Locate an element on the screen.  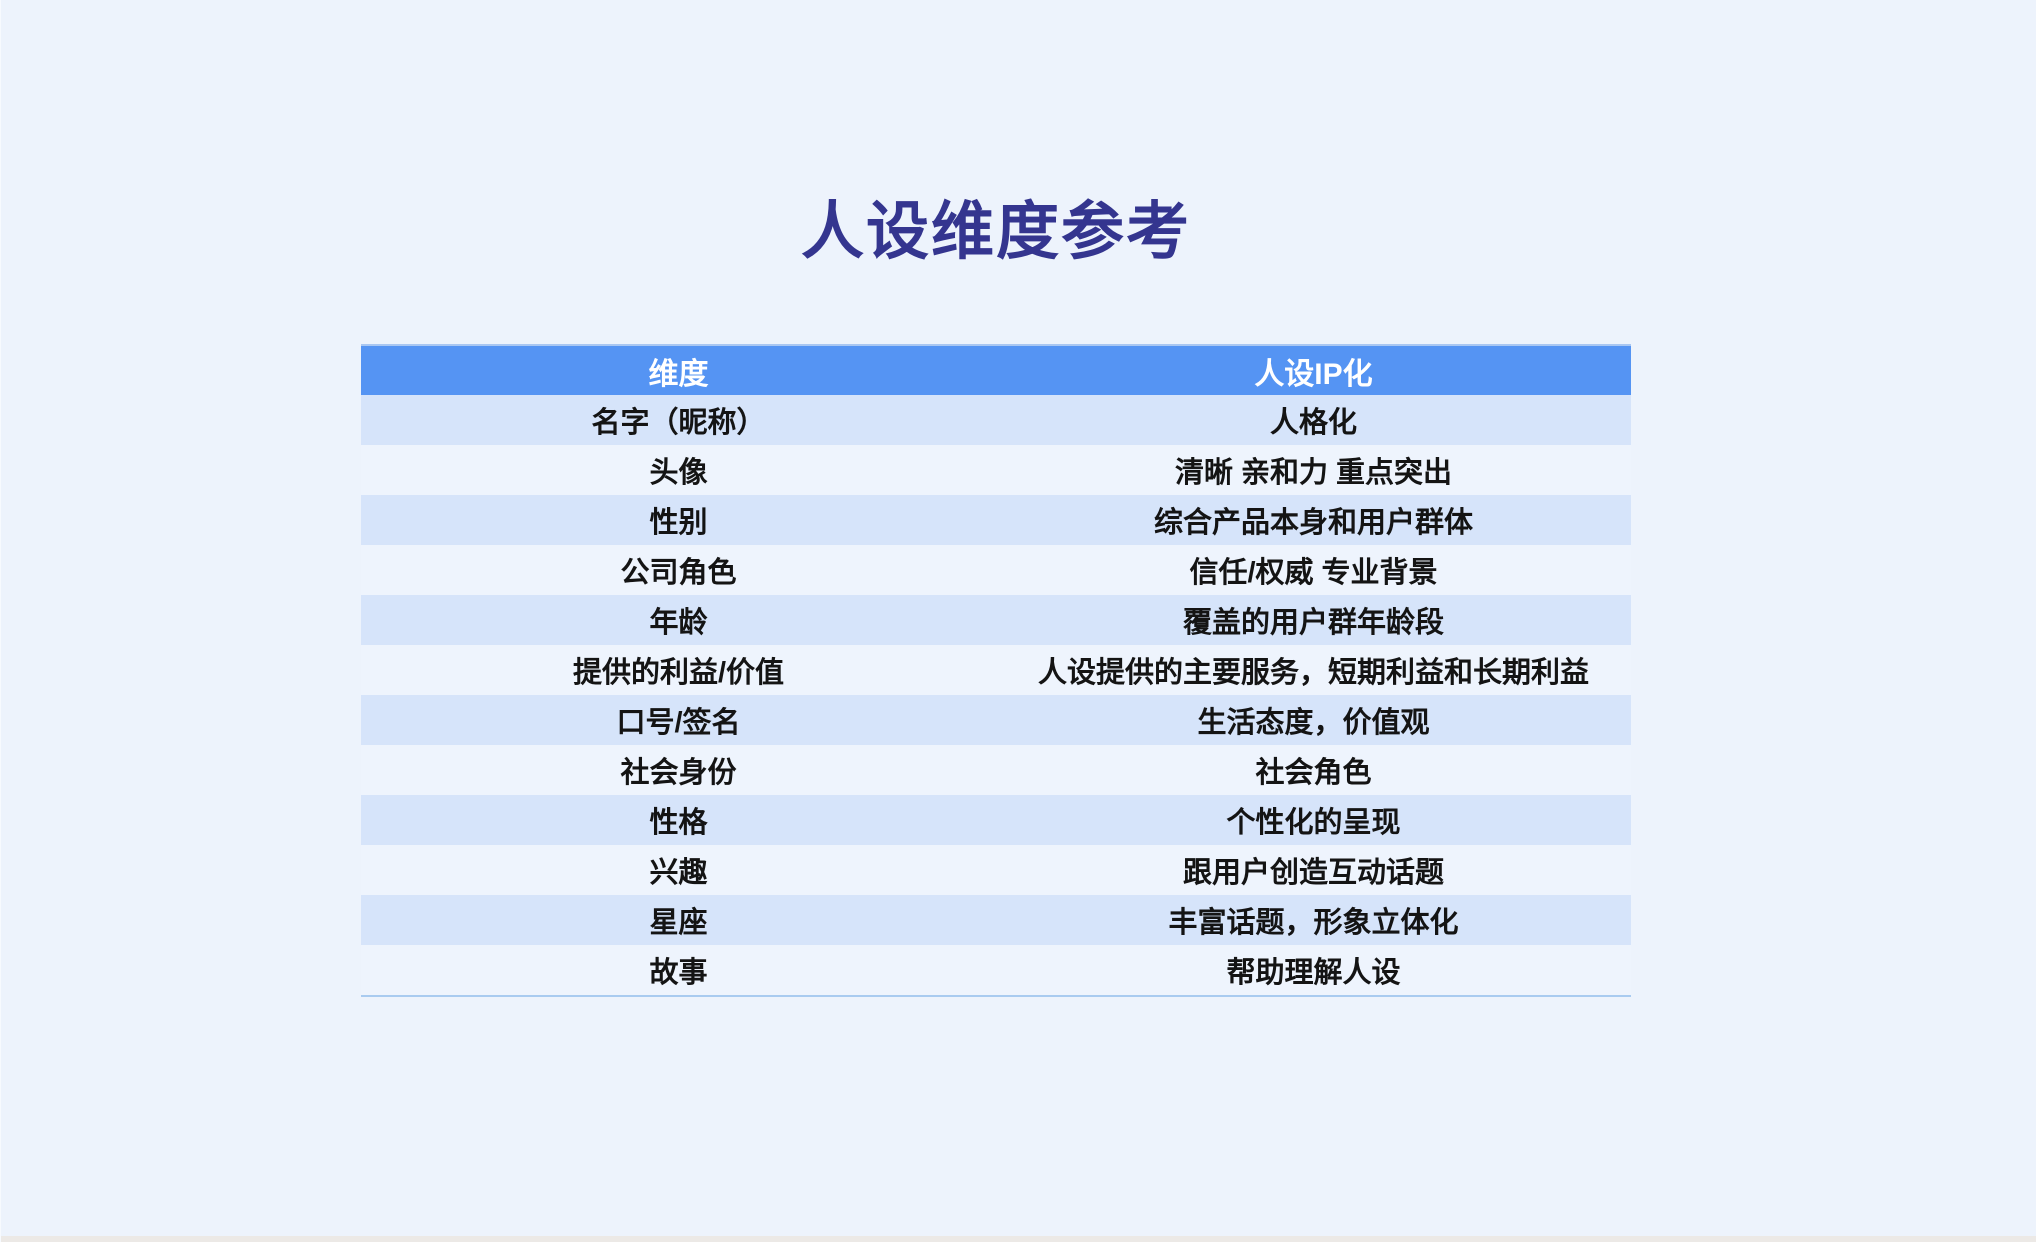
cell-dimension: 头像 is located at coordinates (678, 473).